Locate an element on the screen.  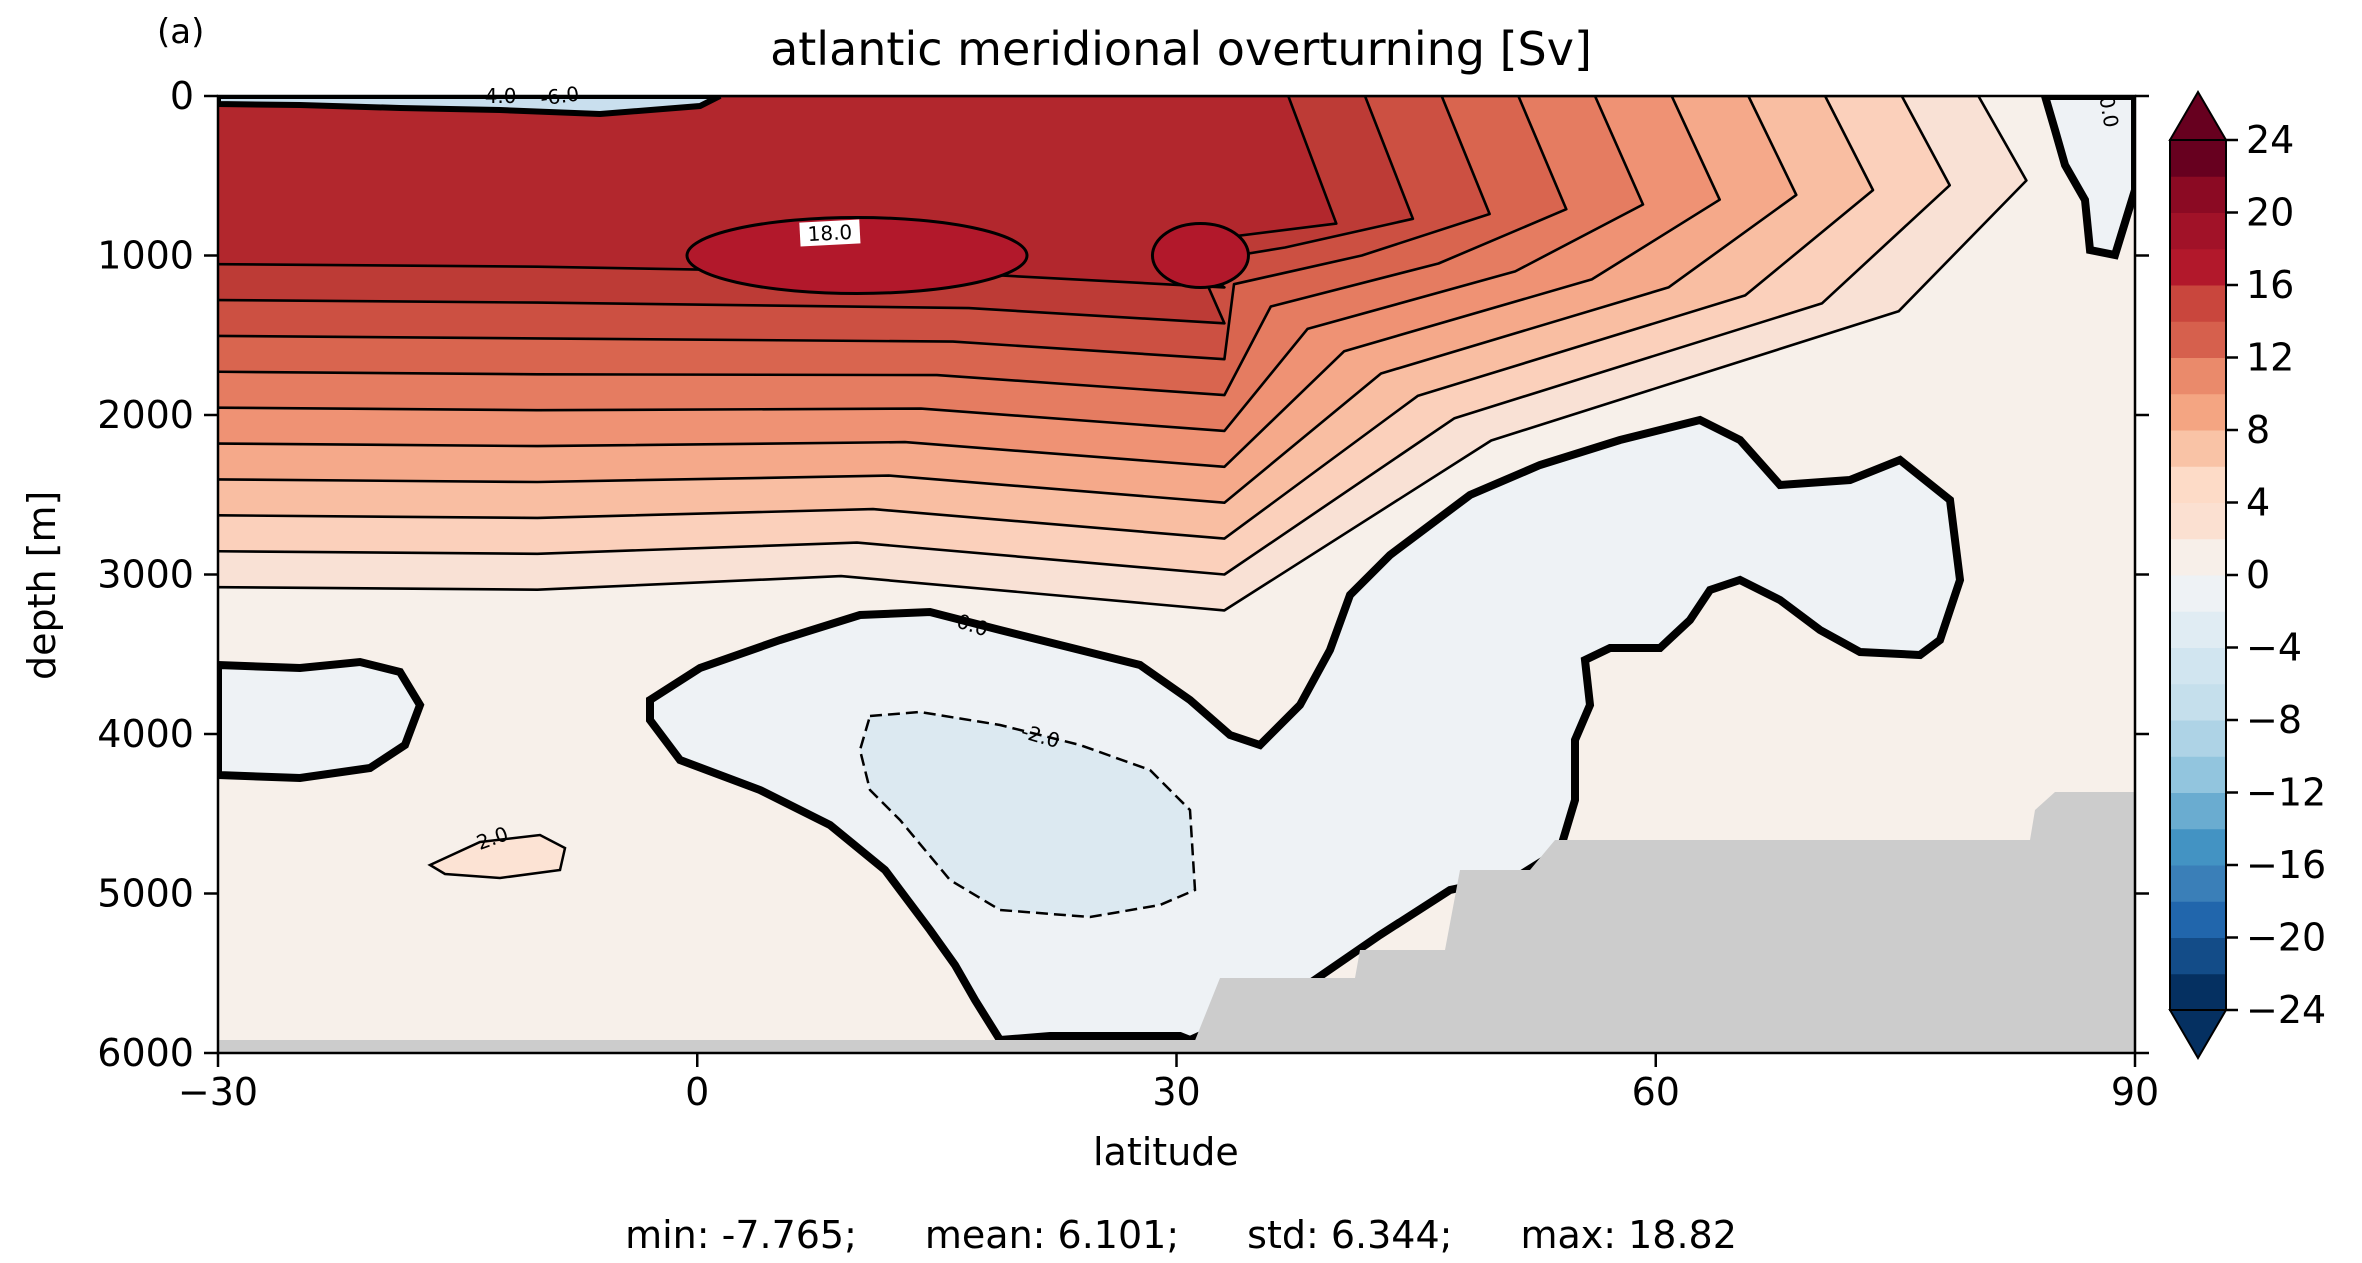
negative-region-min is located at coordinates (1027, 814).